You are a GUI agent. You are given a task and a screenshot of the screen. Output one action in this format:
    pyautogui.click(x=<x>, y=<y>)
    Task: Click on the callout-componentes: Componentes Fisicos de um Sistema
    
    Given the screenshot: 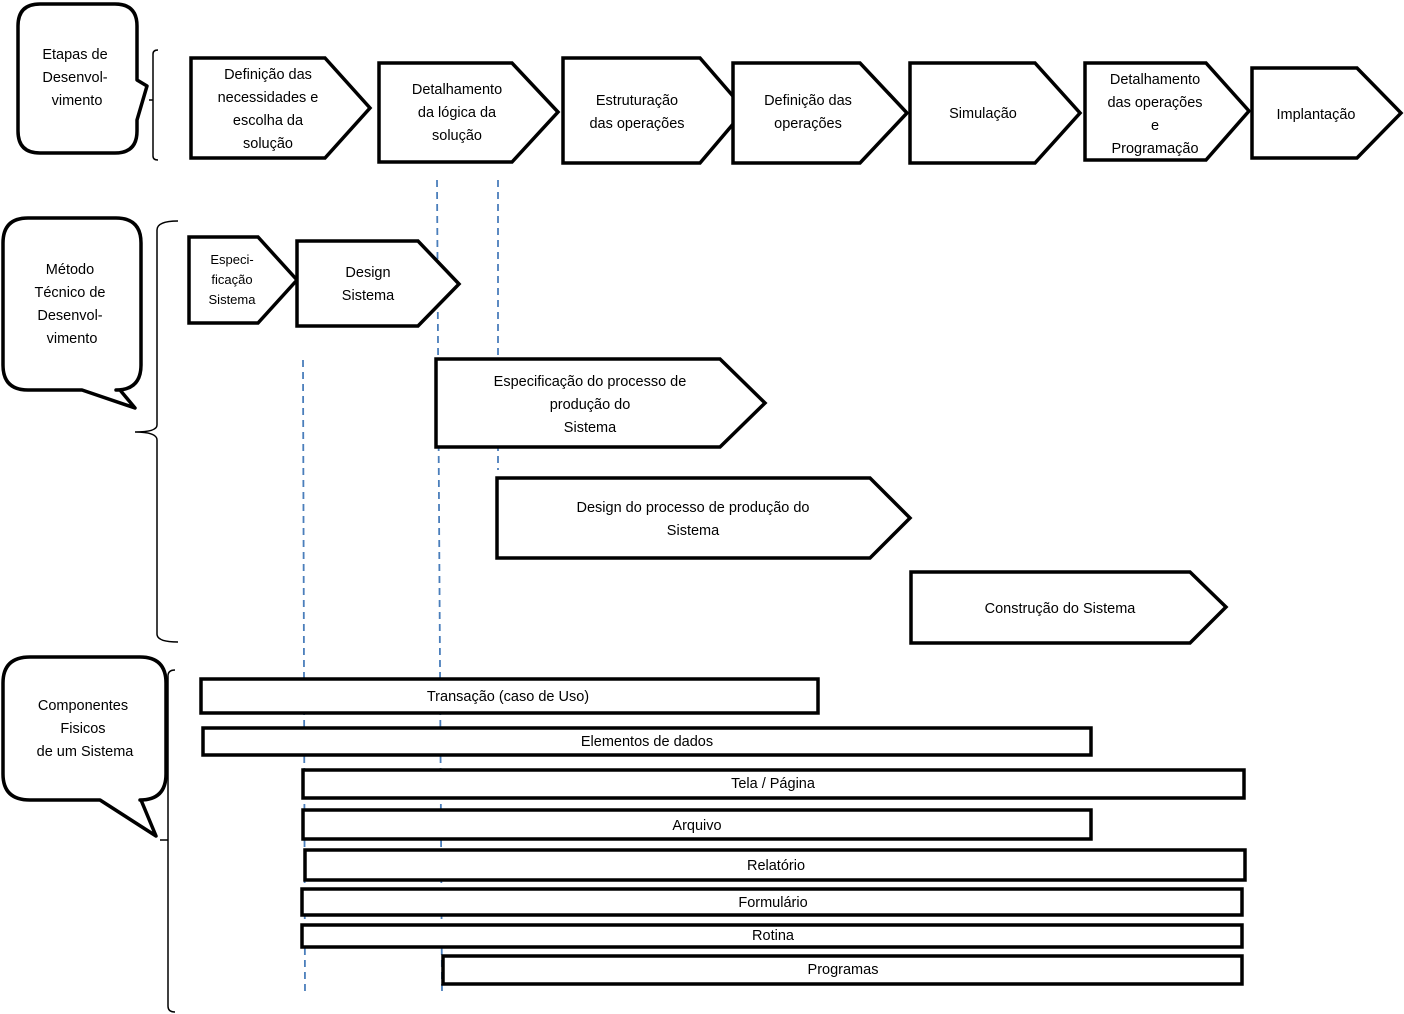 What is the action you would take?
    pyautogui.click(x=84, y=746)
    